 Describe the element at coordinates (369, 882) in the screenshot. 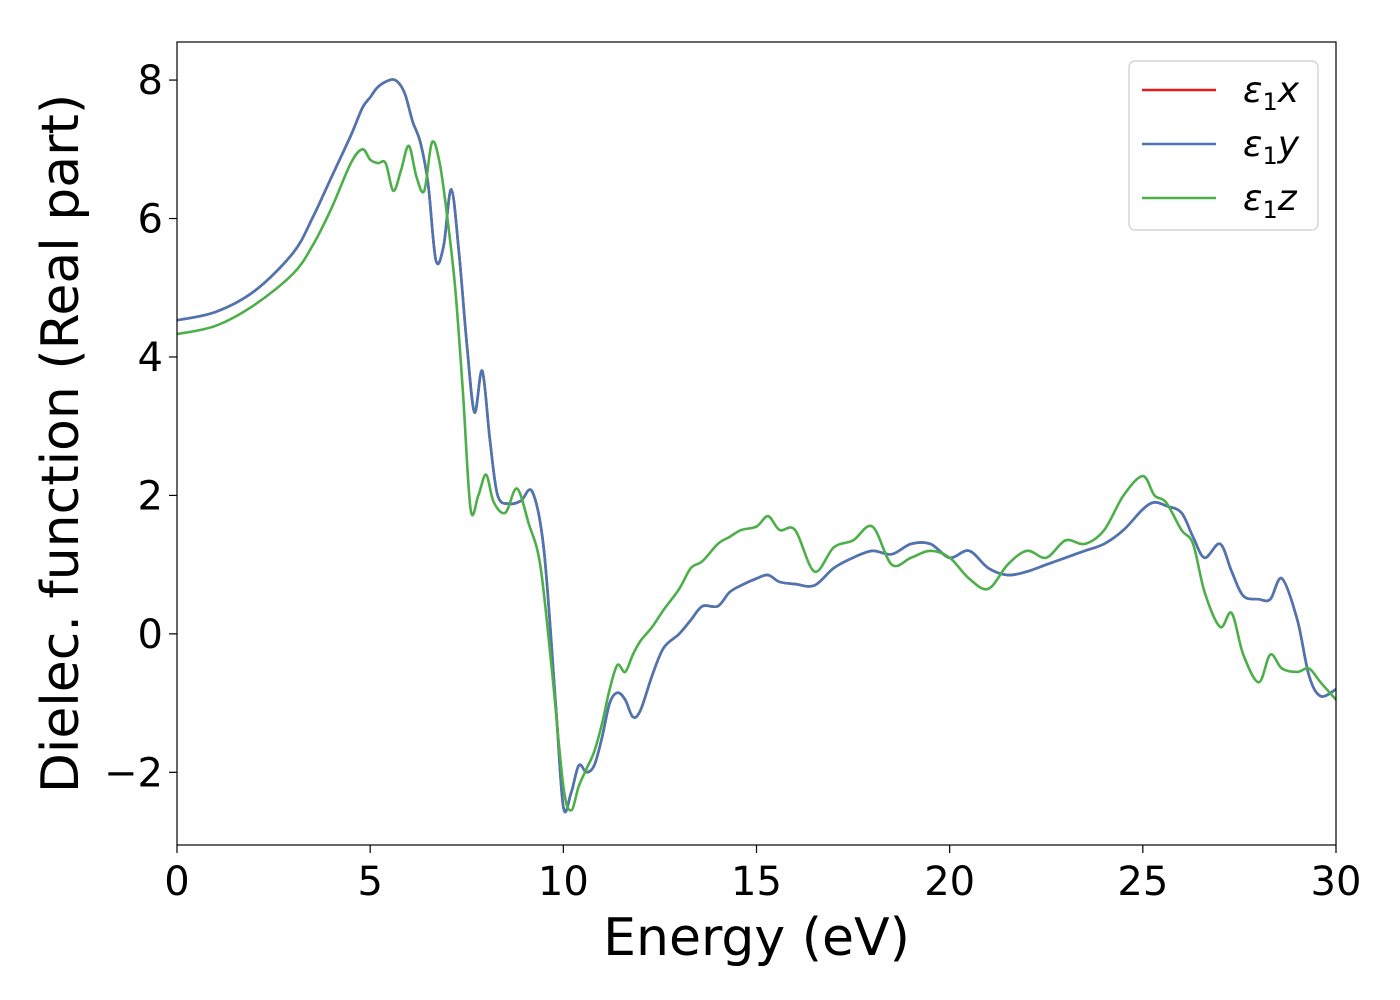

I see `x-tick-label: 5` at that location.